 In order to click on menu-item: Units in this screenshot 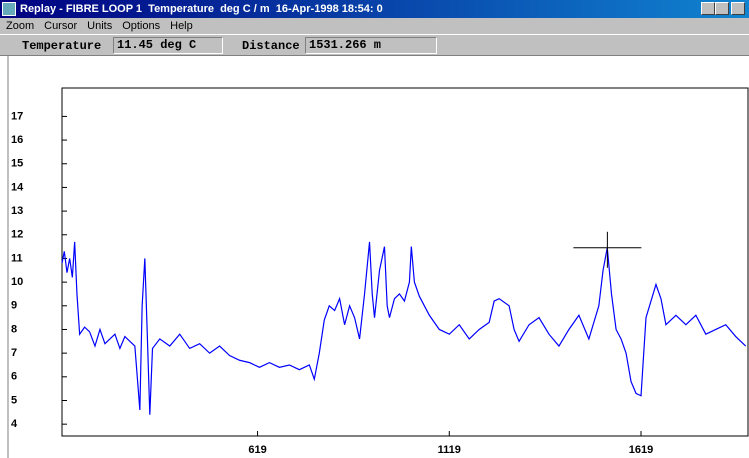, I will do `click(100, 26)`.